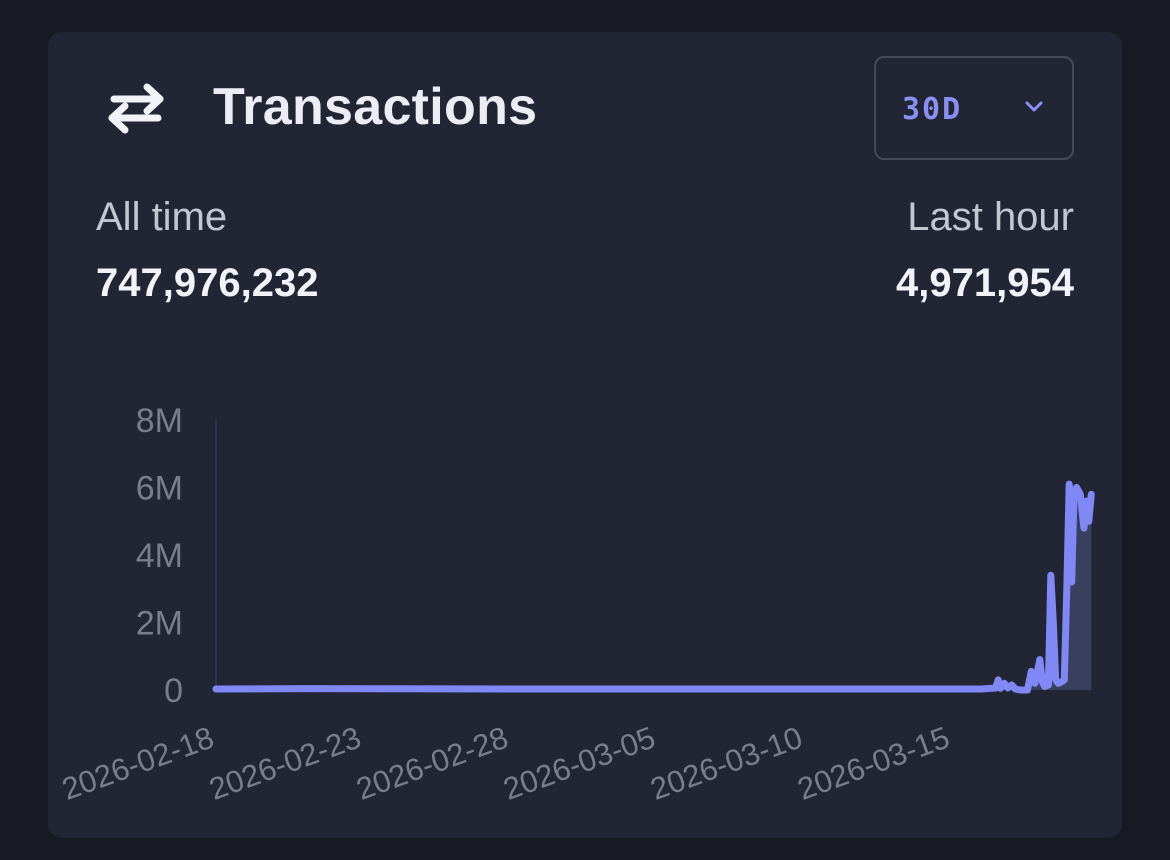 The width and height of the screenshot is (1170, 860). Describe the element at coordinates (579, 763) in the screenshot. I see `x-tick-label: 2026-03-05` at that location.